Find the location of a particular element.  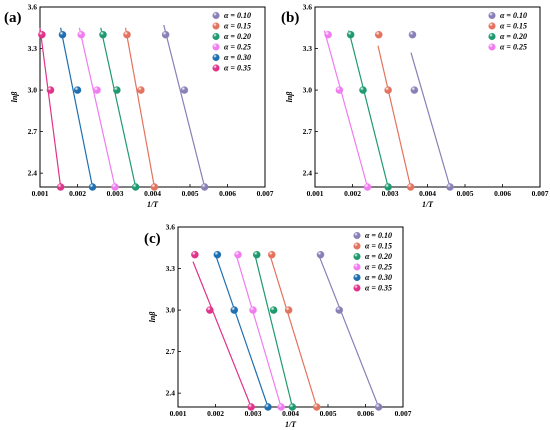

legend-label: α = 0.30 is located at coordinates (378, 277).